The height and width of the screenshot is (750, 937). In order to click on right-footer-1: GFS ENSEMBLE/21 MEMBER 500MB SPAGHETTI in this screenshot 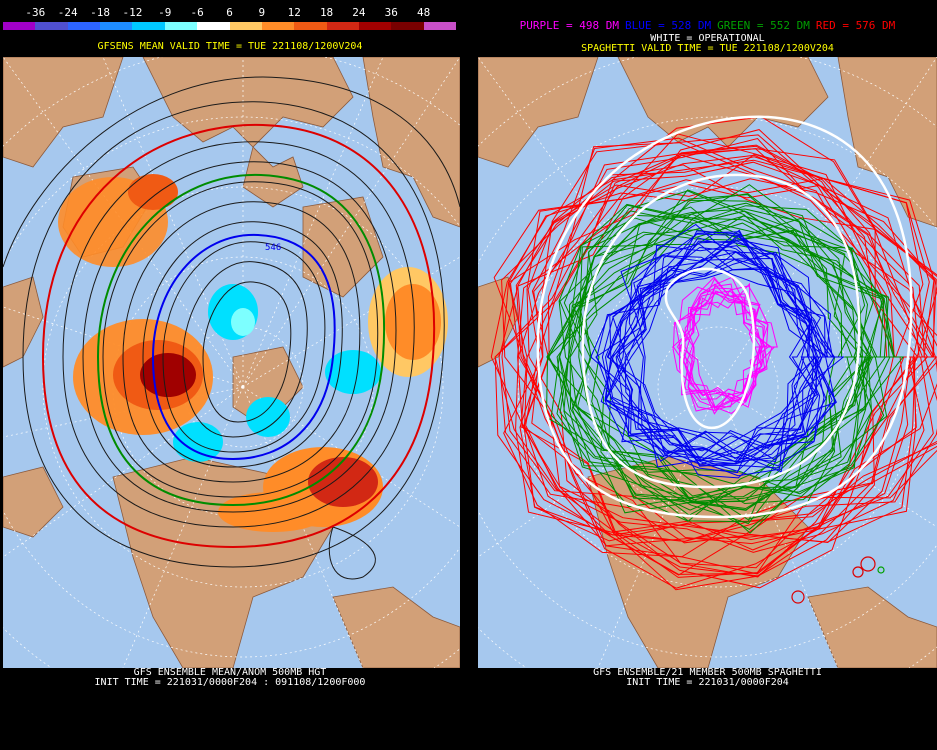, I will do `click(707, 672)`.